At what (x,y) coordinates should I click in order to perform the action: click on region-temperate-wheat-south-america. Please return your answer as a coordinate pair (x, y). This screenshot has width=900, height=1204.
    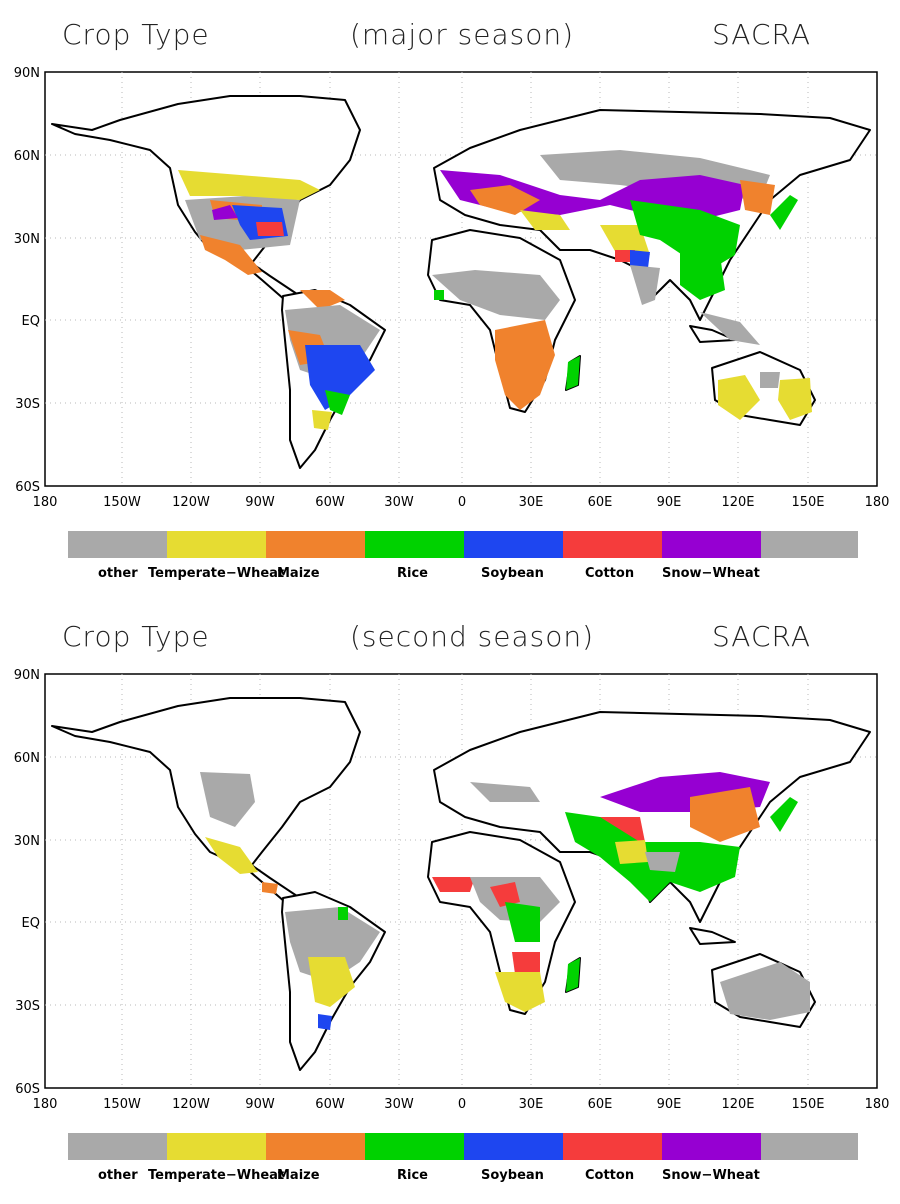
    Looking at the image, I should click on (331, 982).